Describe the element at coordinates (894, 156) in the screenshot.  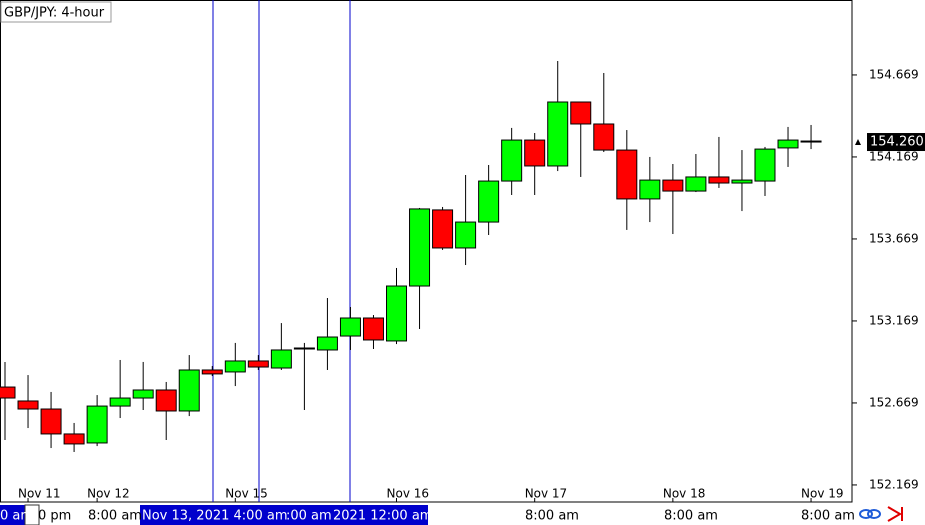
I see `y-tick-label: 154.169` at that location.